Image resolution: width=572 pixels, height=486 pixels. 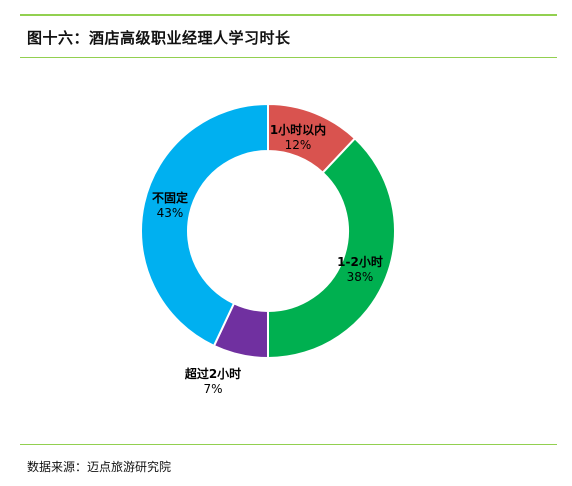 What do you see at coordinates (159, 38) in the screenshot?
I see `chart-title: 图十六：酒店高级职业经理人学习时长` at bounding box center [159, 38].